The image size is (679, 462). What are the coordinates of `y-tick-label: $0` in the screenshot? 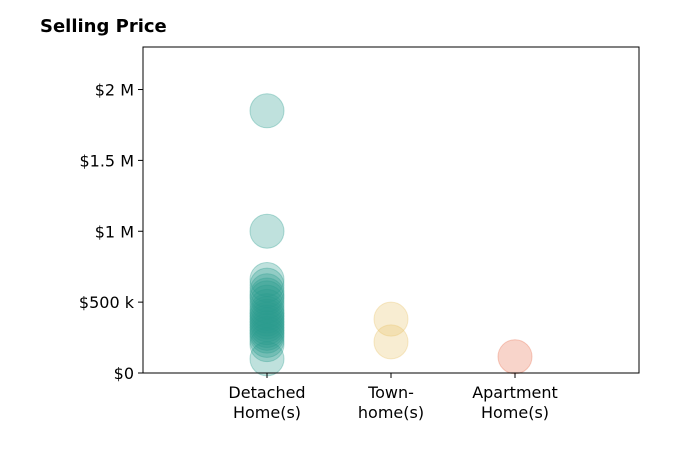 It's located at (124, 373).